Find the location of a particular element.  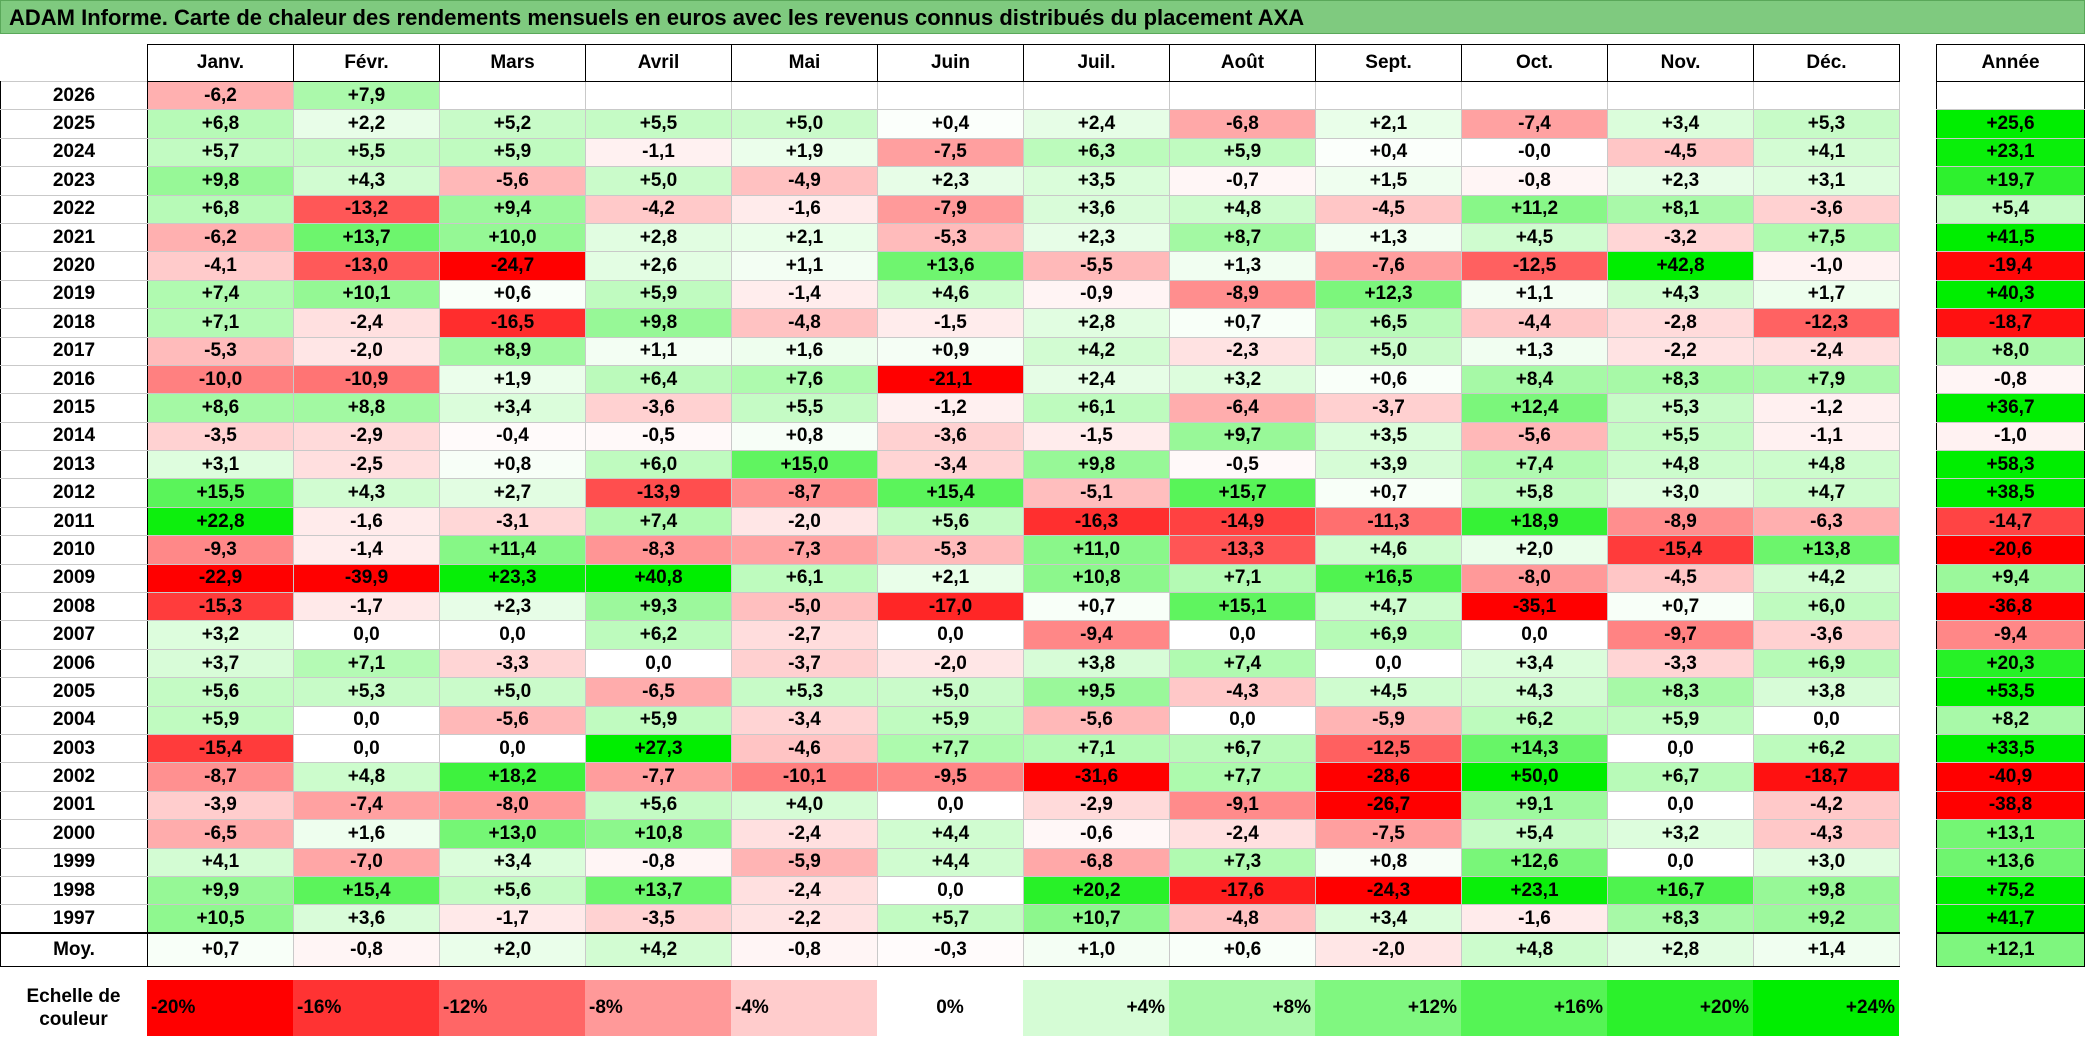

heat-cell: +5,8 is located at coordinates (1534, 493).